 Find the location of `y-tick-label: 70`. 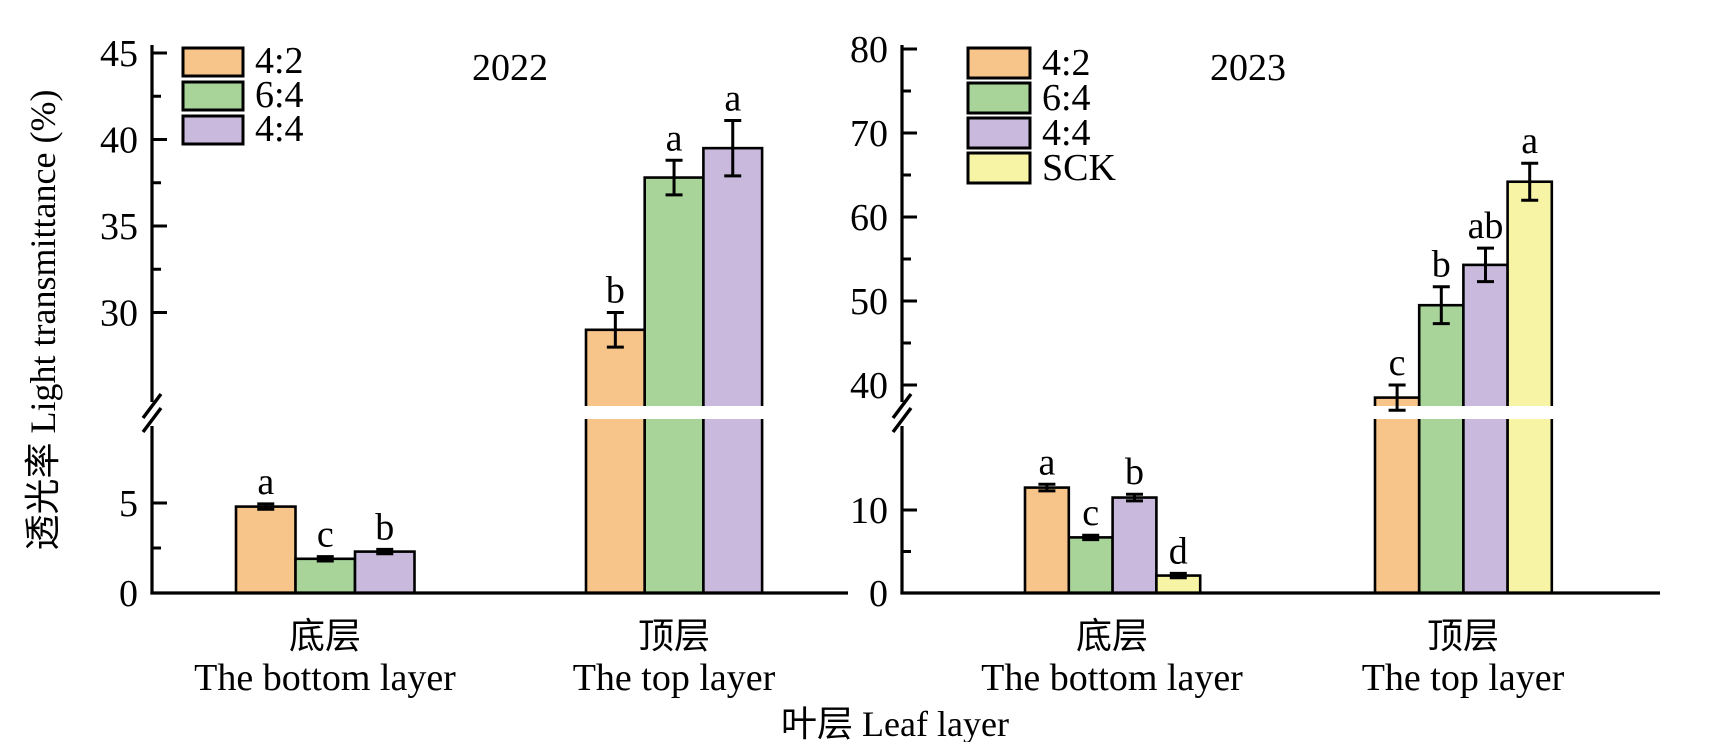

y-tick-label: 70 is located at coordinates (869, 134).